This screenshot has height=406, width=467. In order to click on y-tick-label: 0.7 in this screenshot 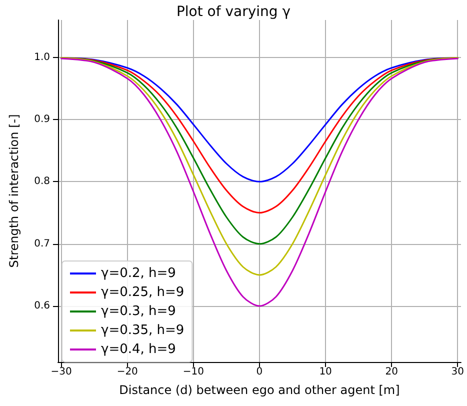, I will do `click(42, 244)`.